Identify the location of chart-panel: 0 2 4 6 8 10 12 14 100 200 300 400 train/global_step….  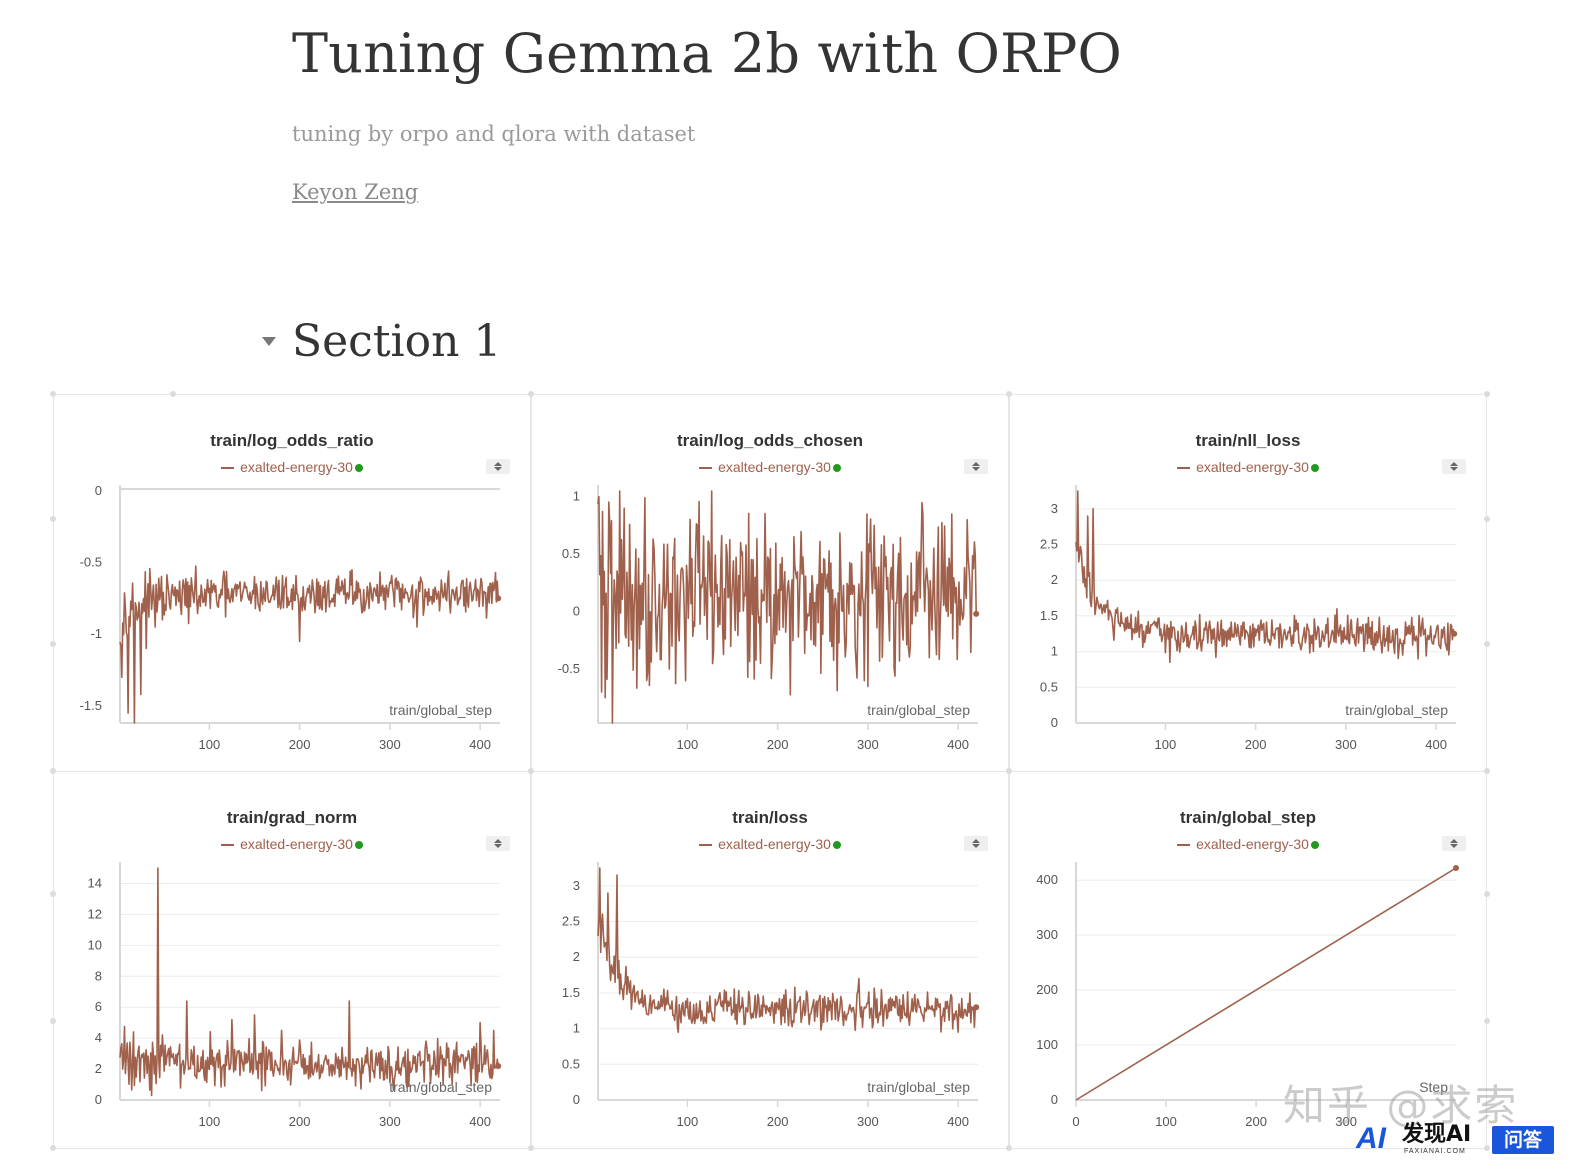
(292, 960).